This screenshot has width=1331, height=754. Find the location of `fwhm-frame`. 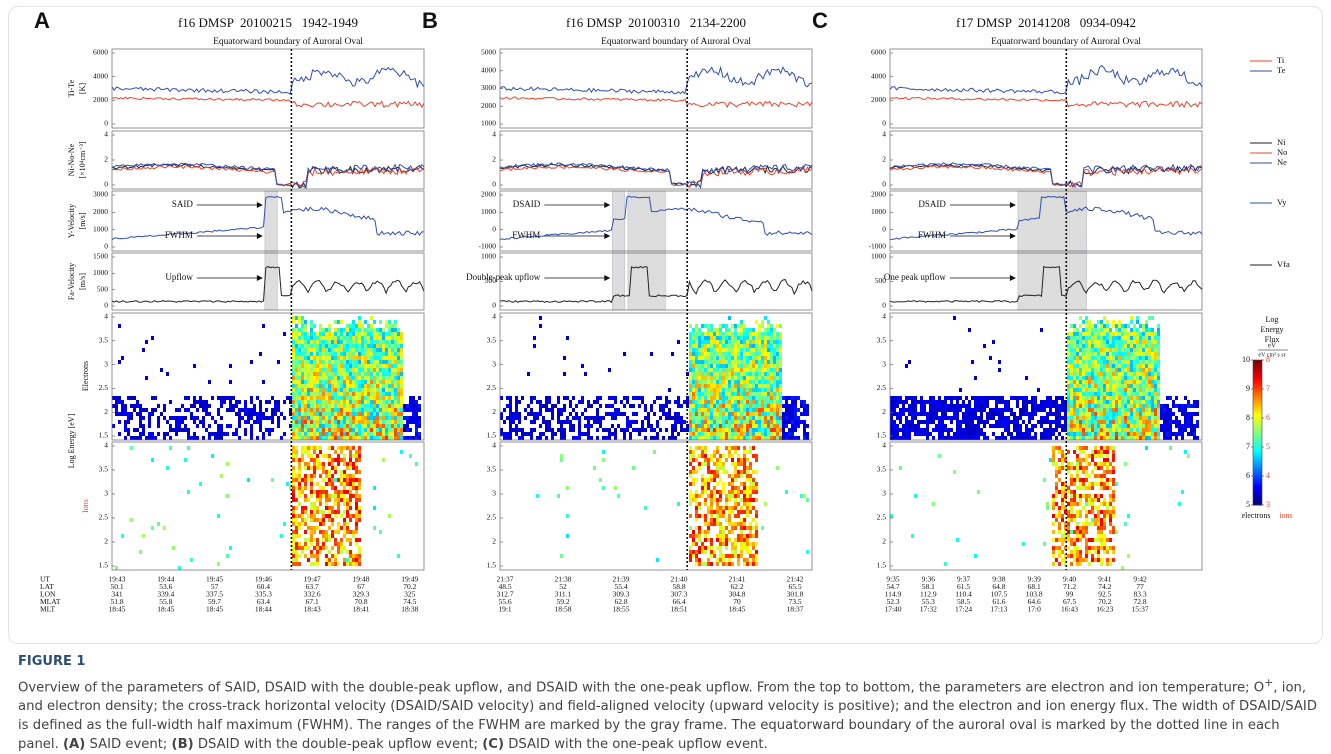

fwhm-frame is located at coordinates (1052, 250).